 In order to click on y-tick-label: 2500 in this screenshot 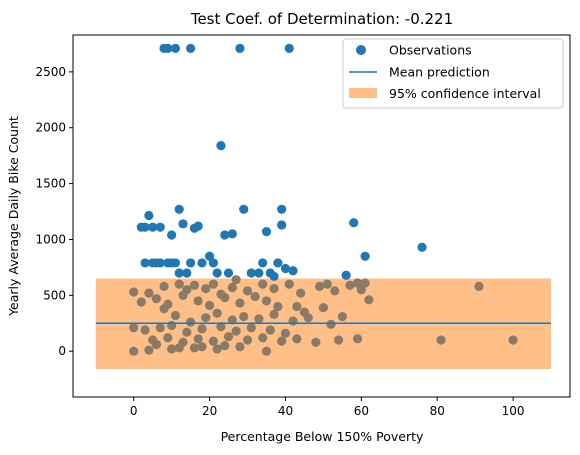, I will do `click(50, 72)`.